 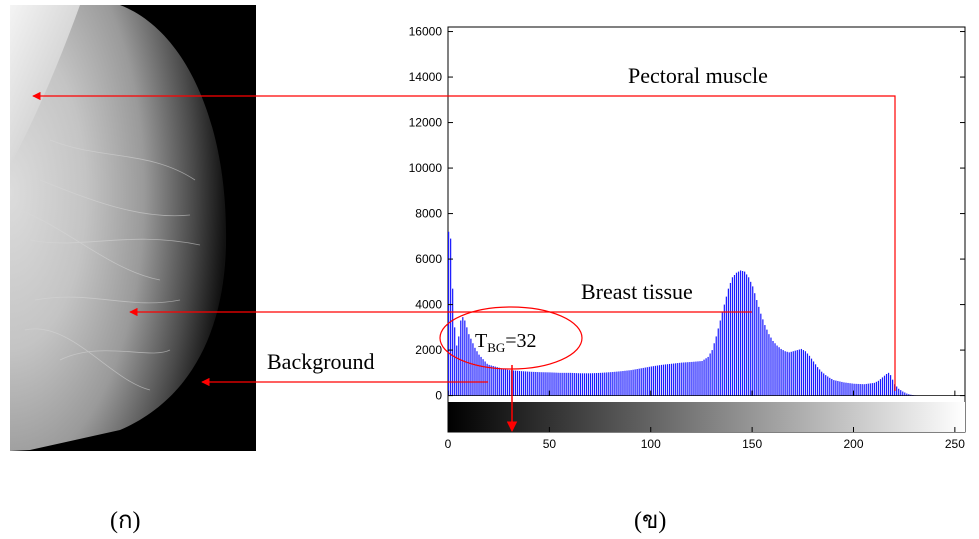 I want to click on x-tick-label: 250, so click(x=955, y=444).